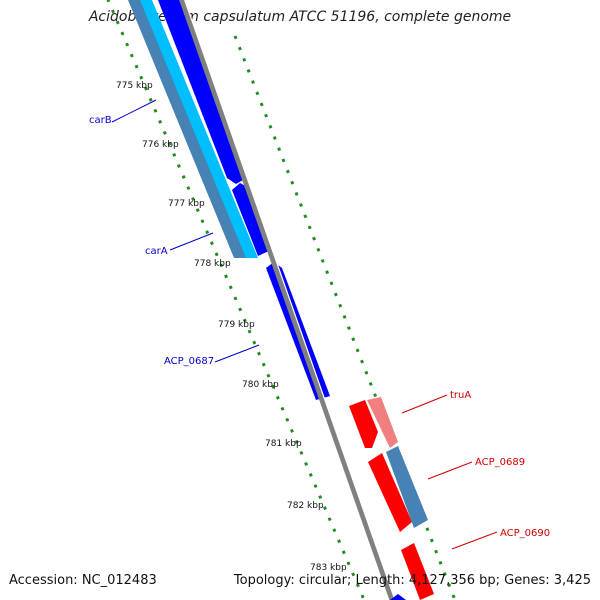 This screenshot has height=600, width=600. What do you see at coordinates (328, 568) in the screenshot?
I see `tick-label: 783 kbp` at bounding box center [328, 568].